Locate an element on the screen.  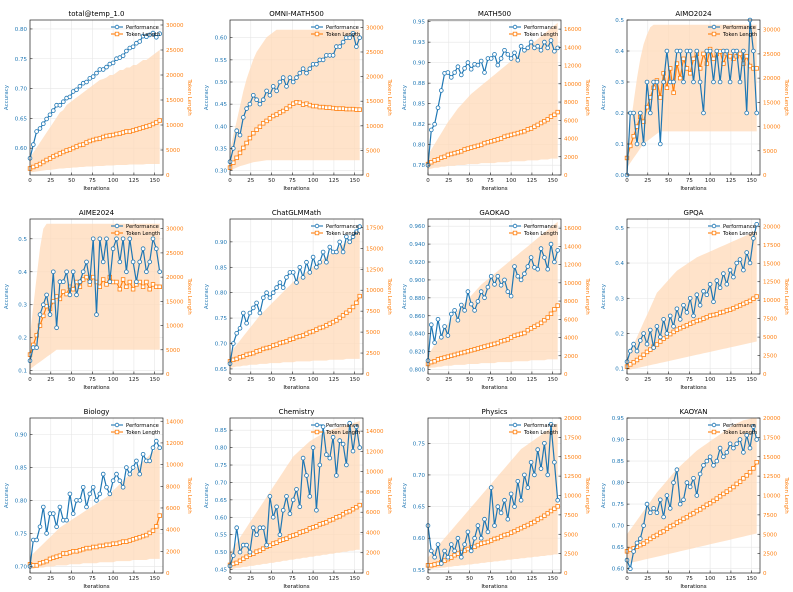
y2-tick-label: 4000 is located at coordinates (571, 339).